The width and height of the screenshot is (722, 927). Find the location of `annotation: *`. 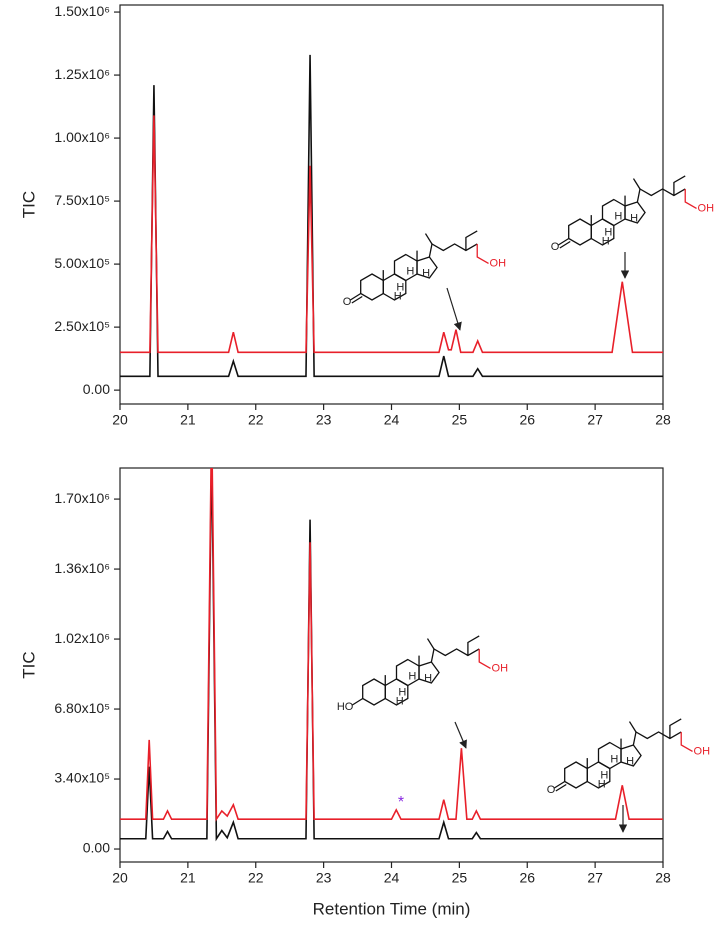

annotation: * is located at coordinates (401, 802).